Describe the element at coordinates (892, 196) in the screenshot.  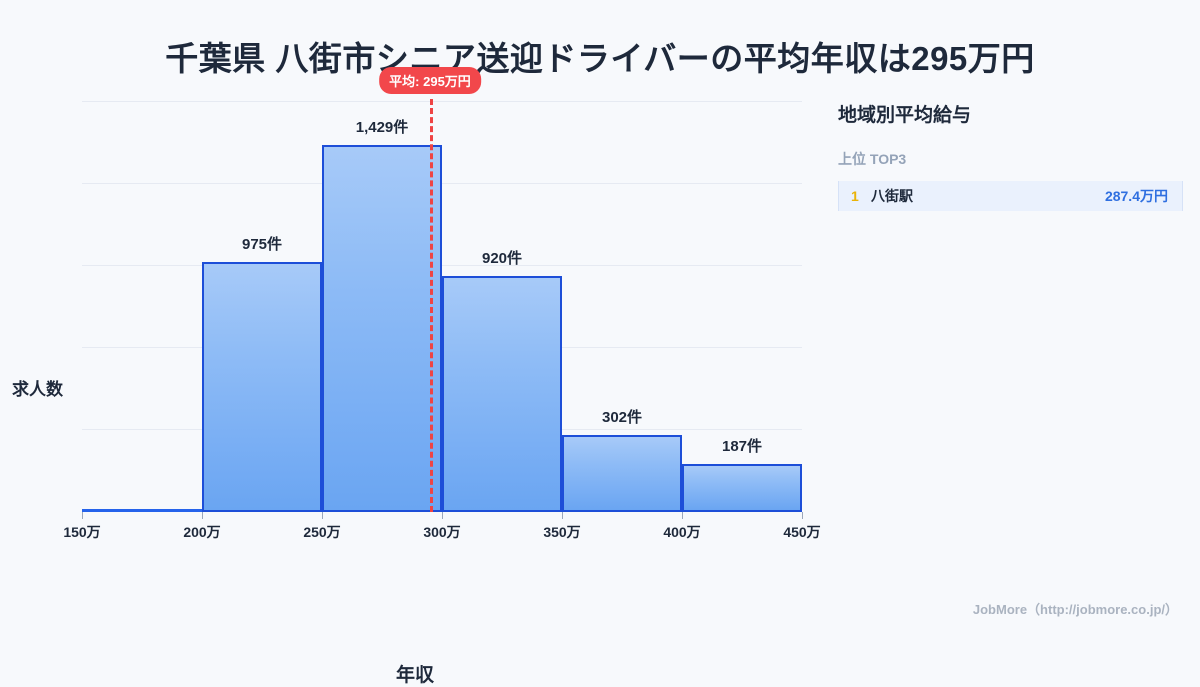
I see `rank-area-name: 八街駅` at that location.